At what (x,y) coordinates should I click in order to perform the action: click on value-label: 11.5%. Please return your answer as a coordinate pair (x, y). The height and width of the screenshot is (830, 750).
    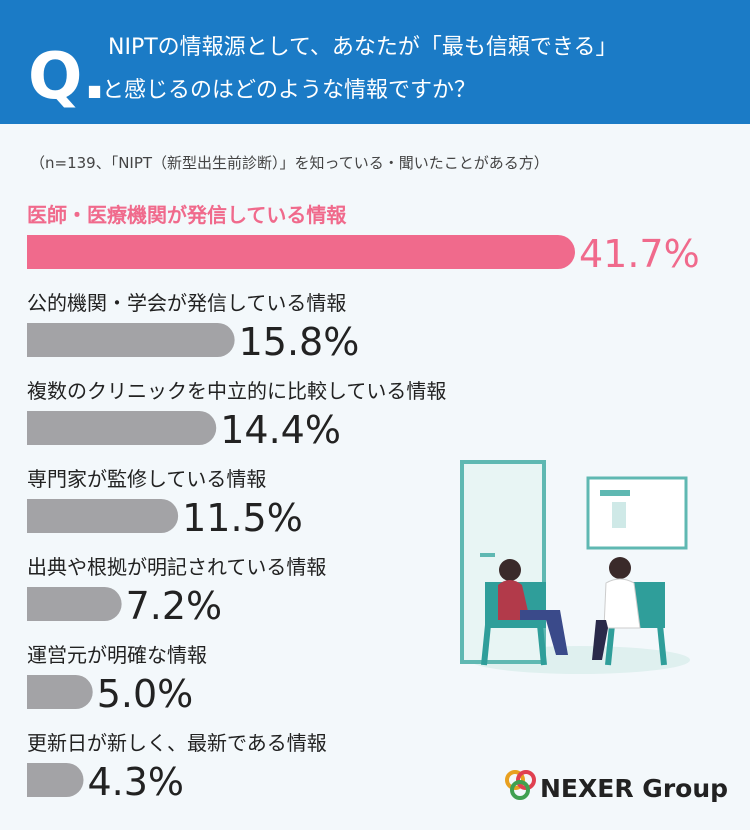
    Looking at the image, I should click on (242, 518).